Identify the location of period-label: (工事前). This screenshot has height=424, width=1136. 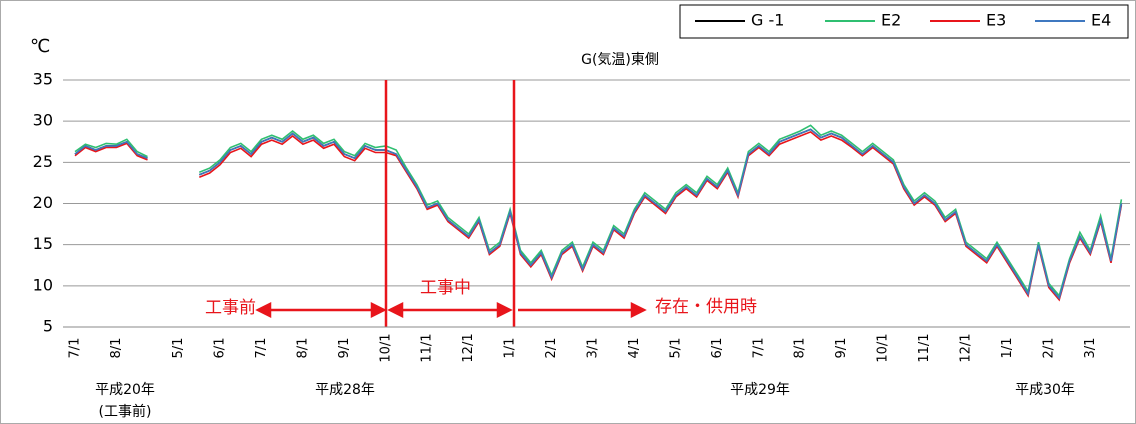
(125, 411).